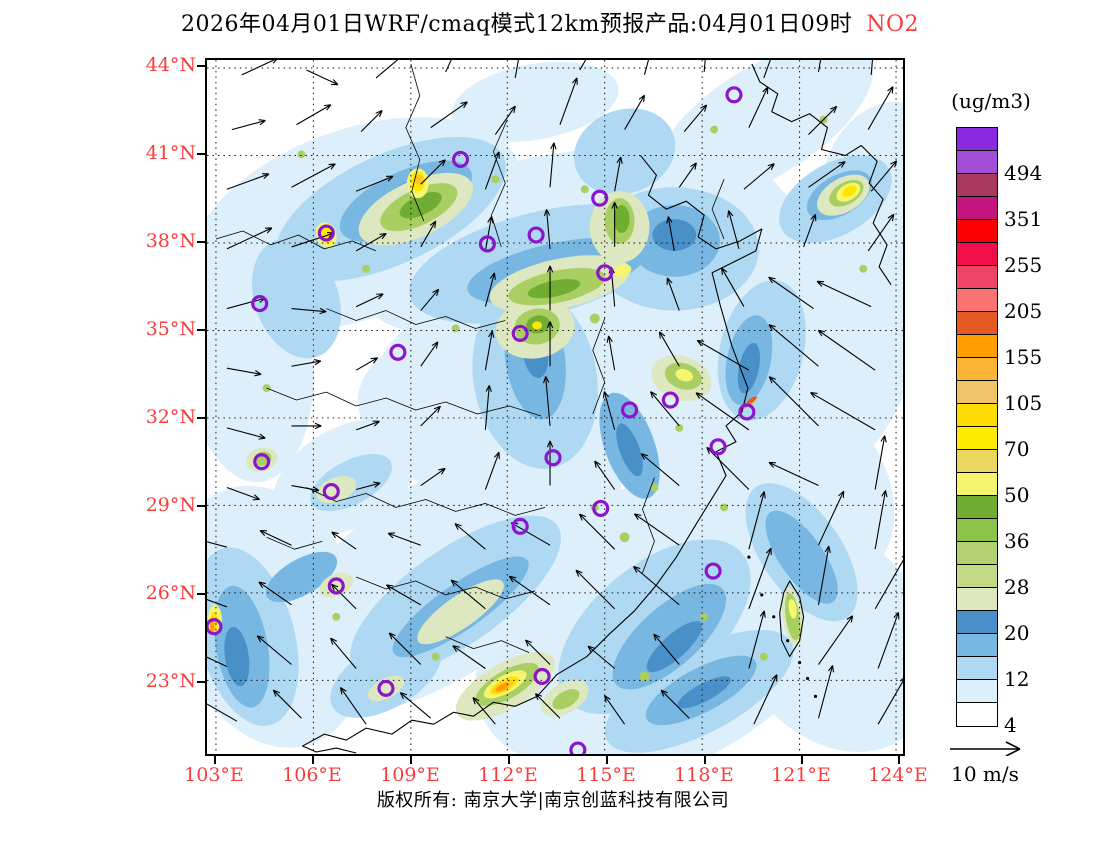  I want to click on colorbar, so click(977, 427).